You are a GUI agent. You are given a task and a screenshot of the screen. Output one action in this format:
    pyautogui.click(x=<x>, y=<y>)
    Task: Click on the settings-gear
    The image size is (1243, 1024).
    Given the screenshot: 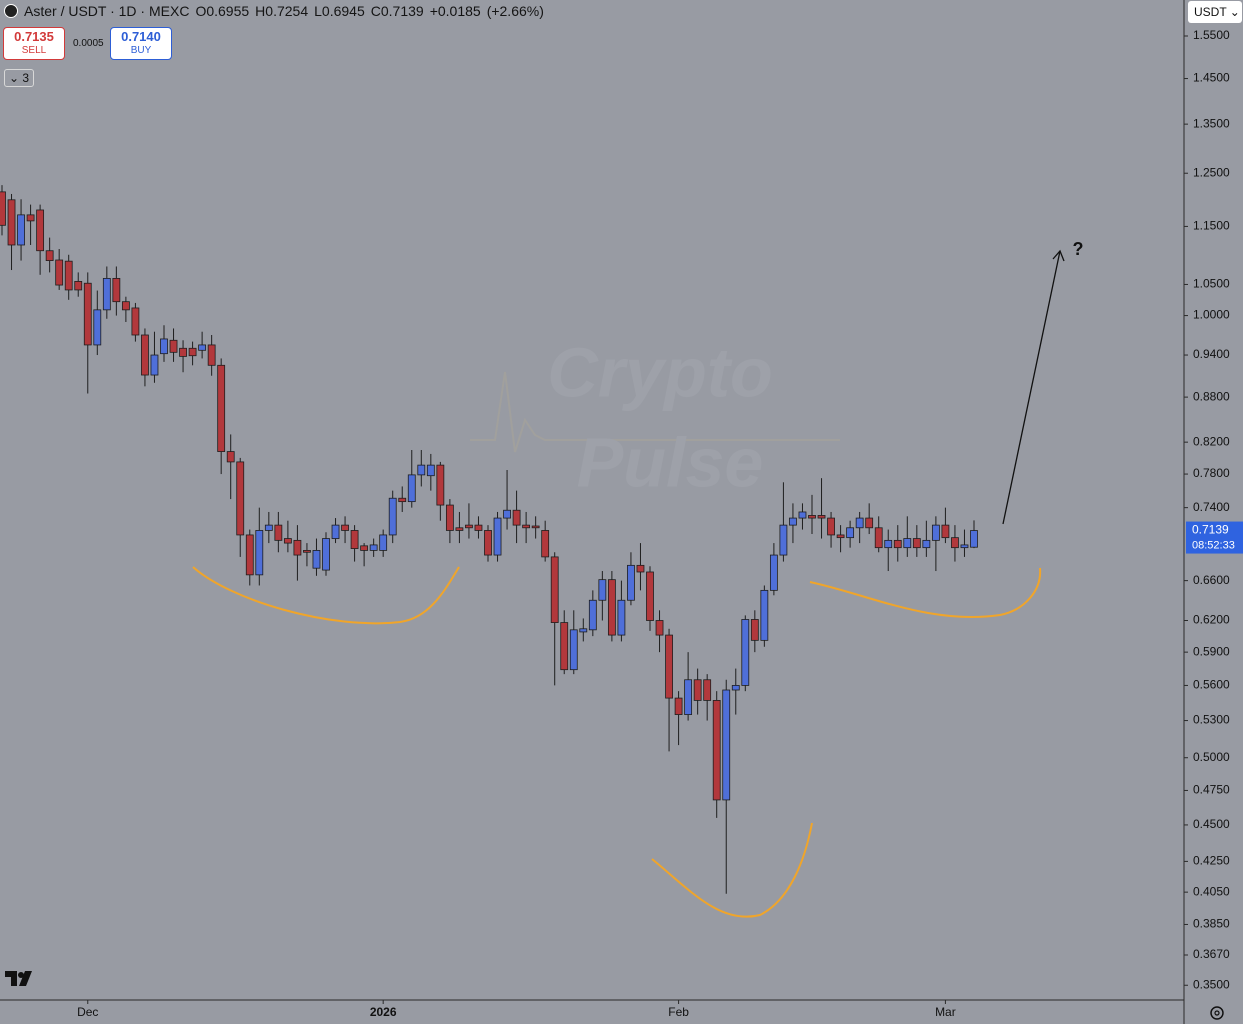 What is the action you would take?
    pyautogui.click(x=1217, y=1013)
    